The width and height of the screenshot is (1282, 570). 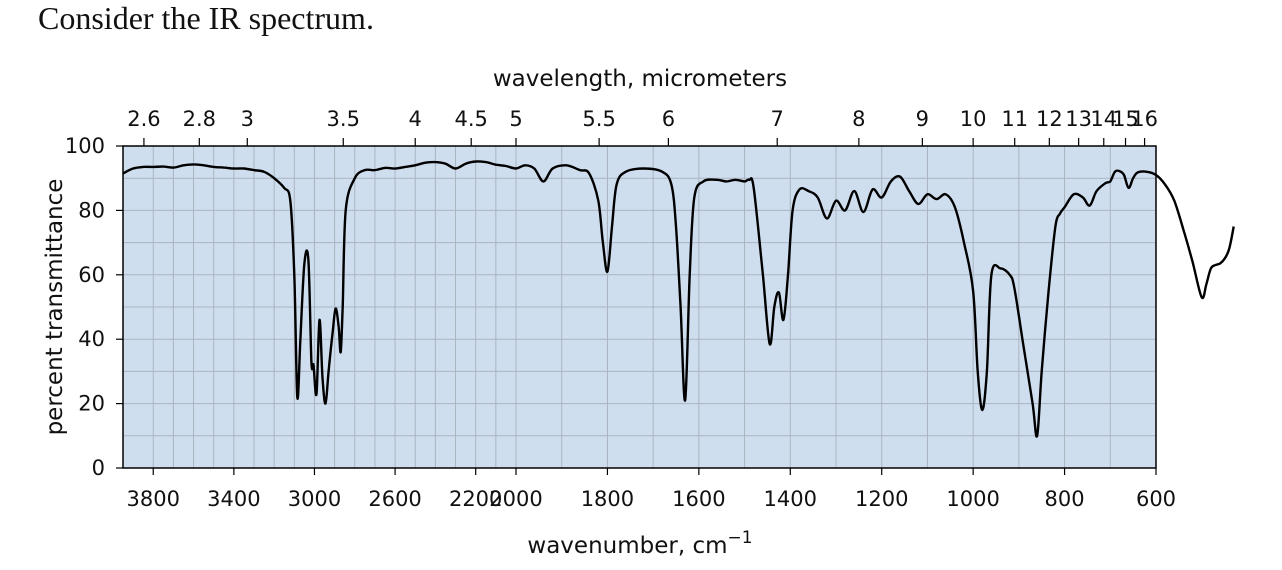 What do you see at coordinates (91, 404) in the screenshot?
I see `y-tick-label: 20` at bounding box center [91, 404].